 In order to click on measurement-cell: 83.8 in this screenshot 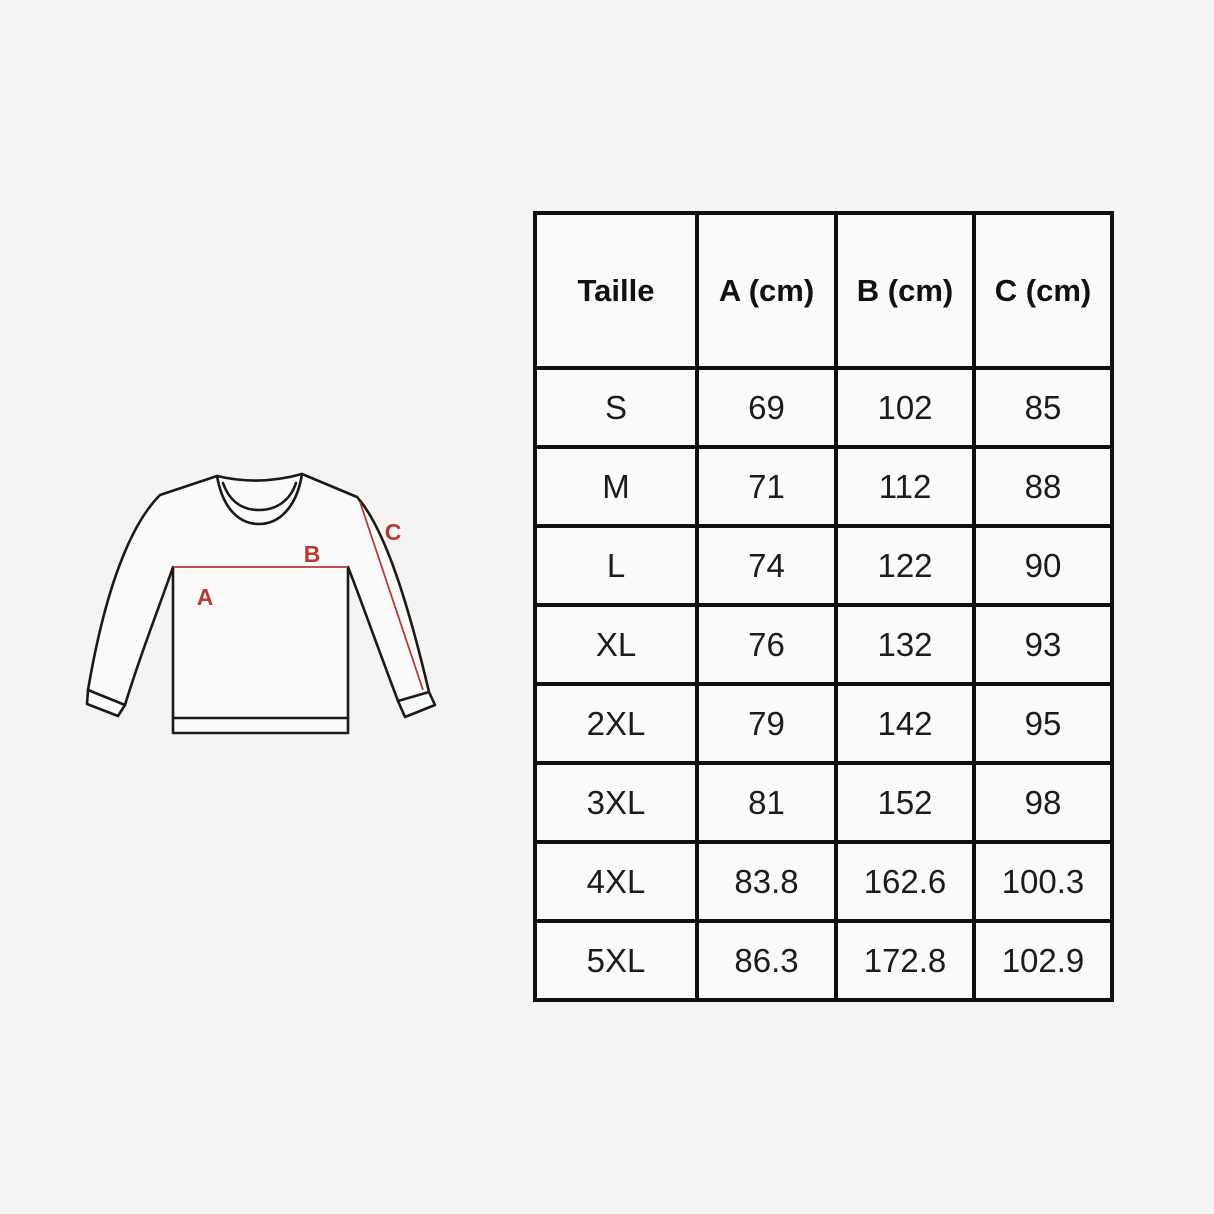, I will do `click(766, 881)`.